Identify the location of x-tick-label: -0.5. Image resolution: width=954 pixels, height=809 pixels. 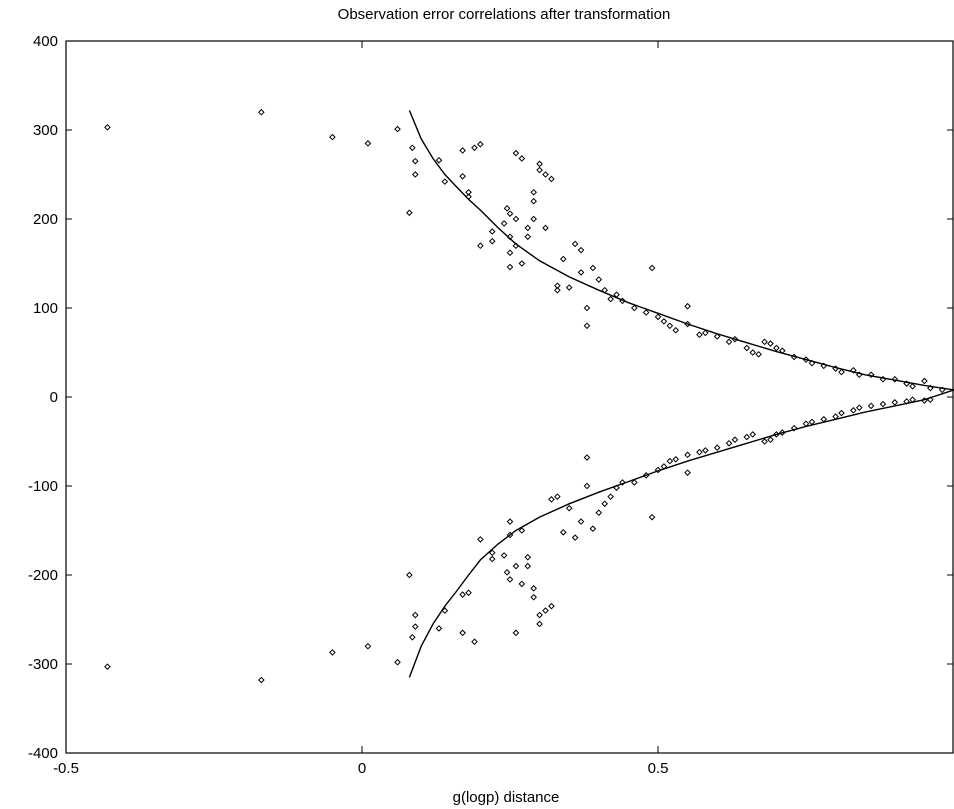
(66, 768).